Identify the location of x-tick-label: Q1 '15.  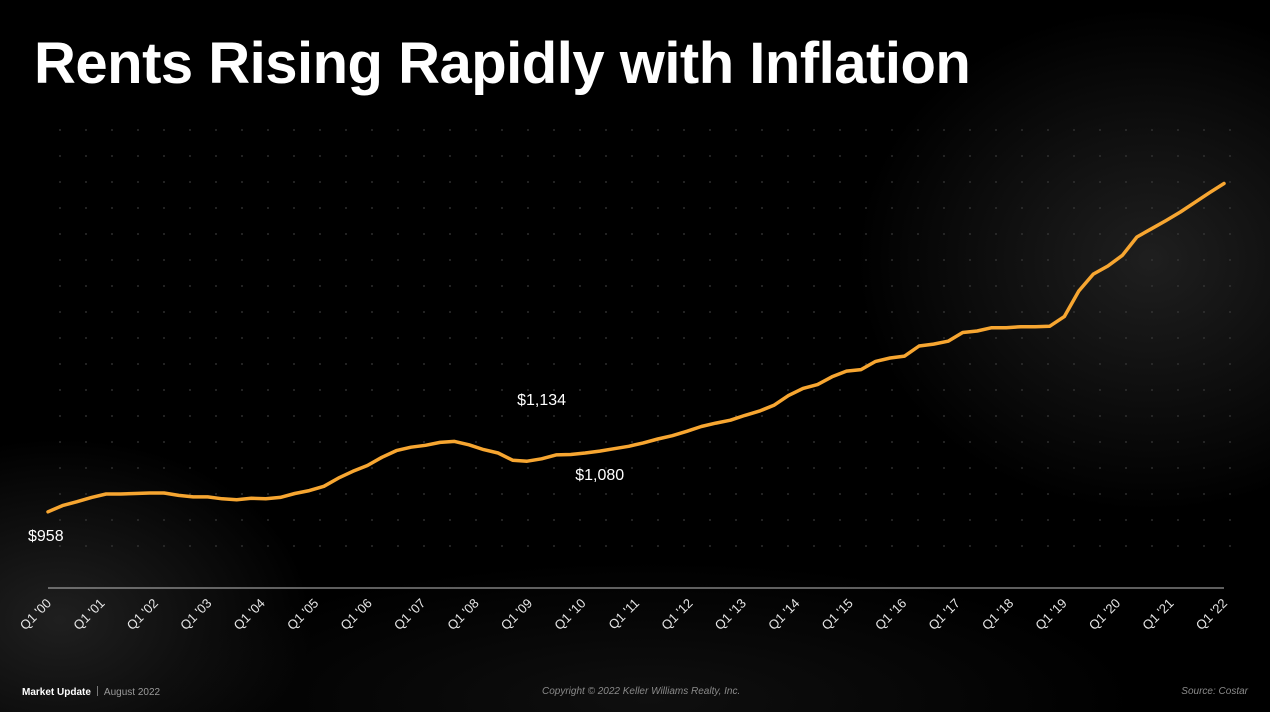
(837, 614).